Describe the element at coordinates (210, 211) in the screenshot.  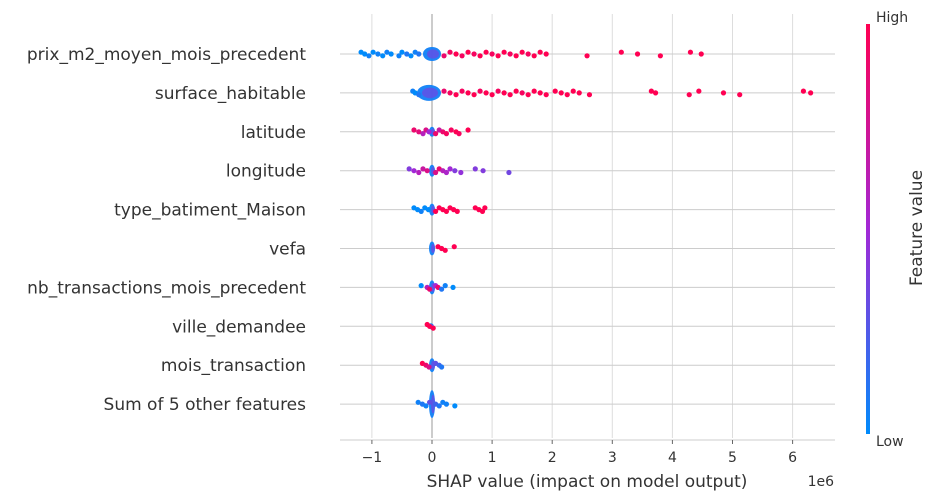
I see `feature-label: type_batiment_Maison` at that location.